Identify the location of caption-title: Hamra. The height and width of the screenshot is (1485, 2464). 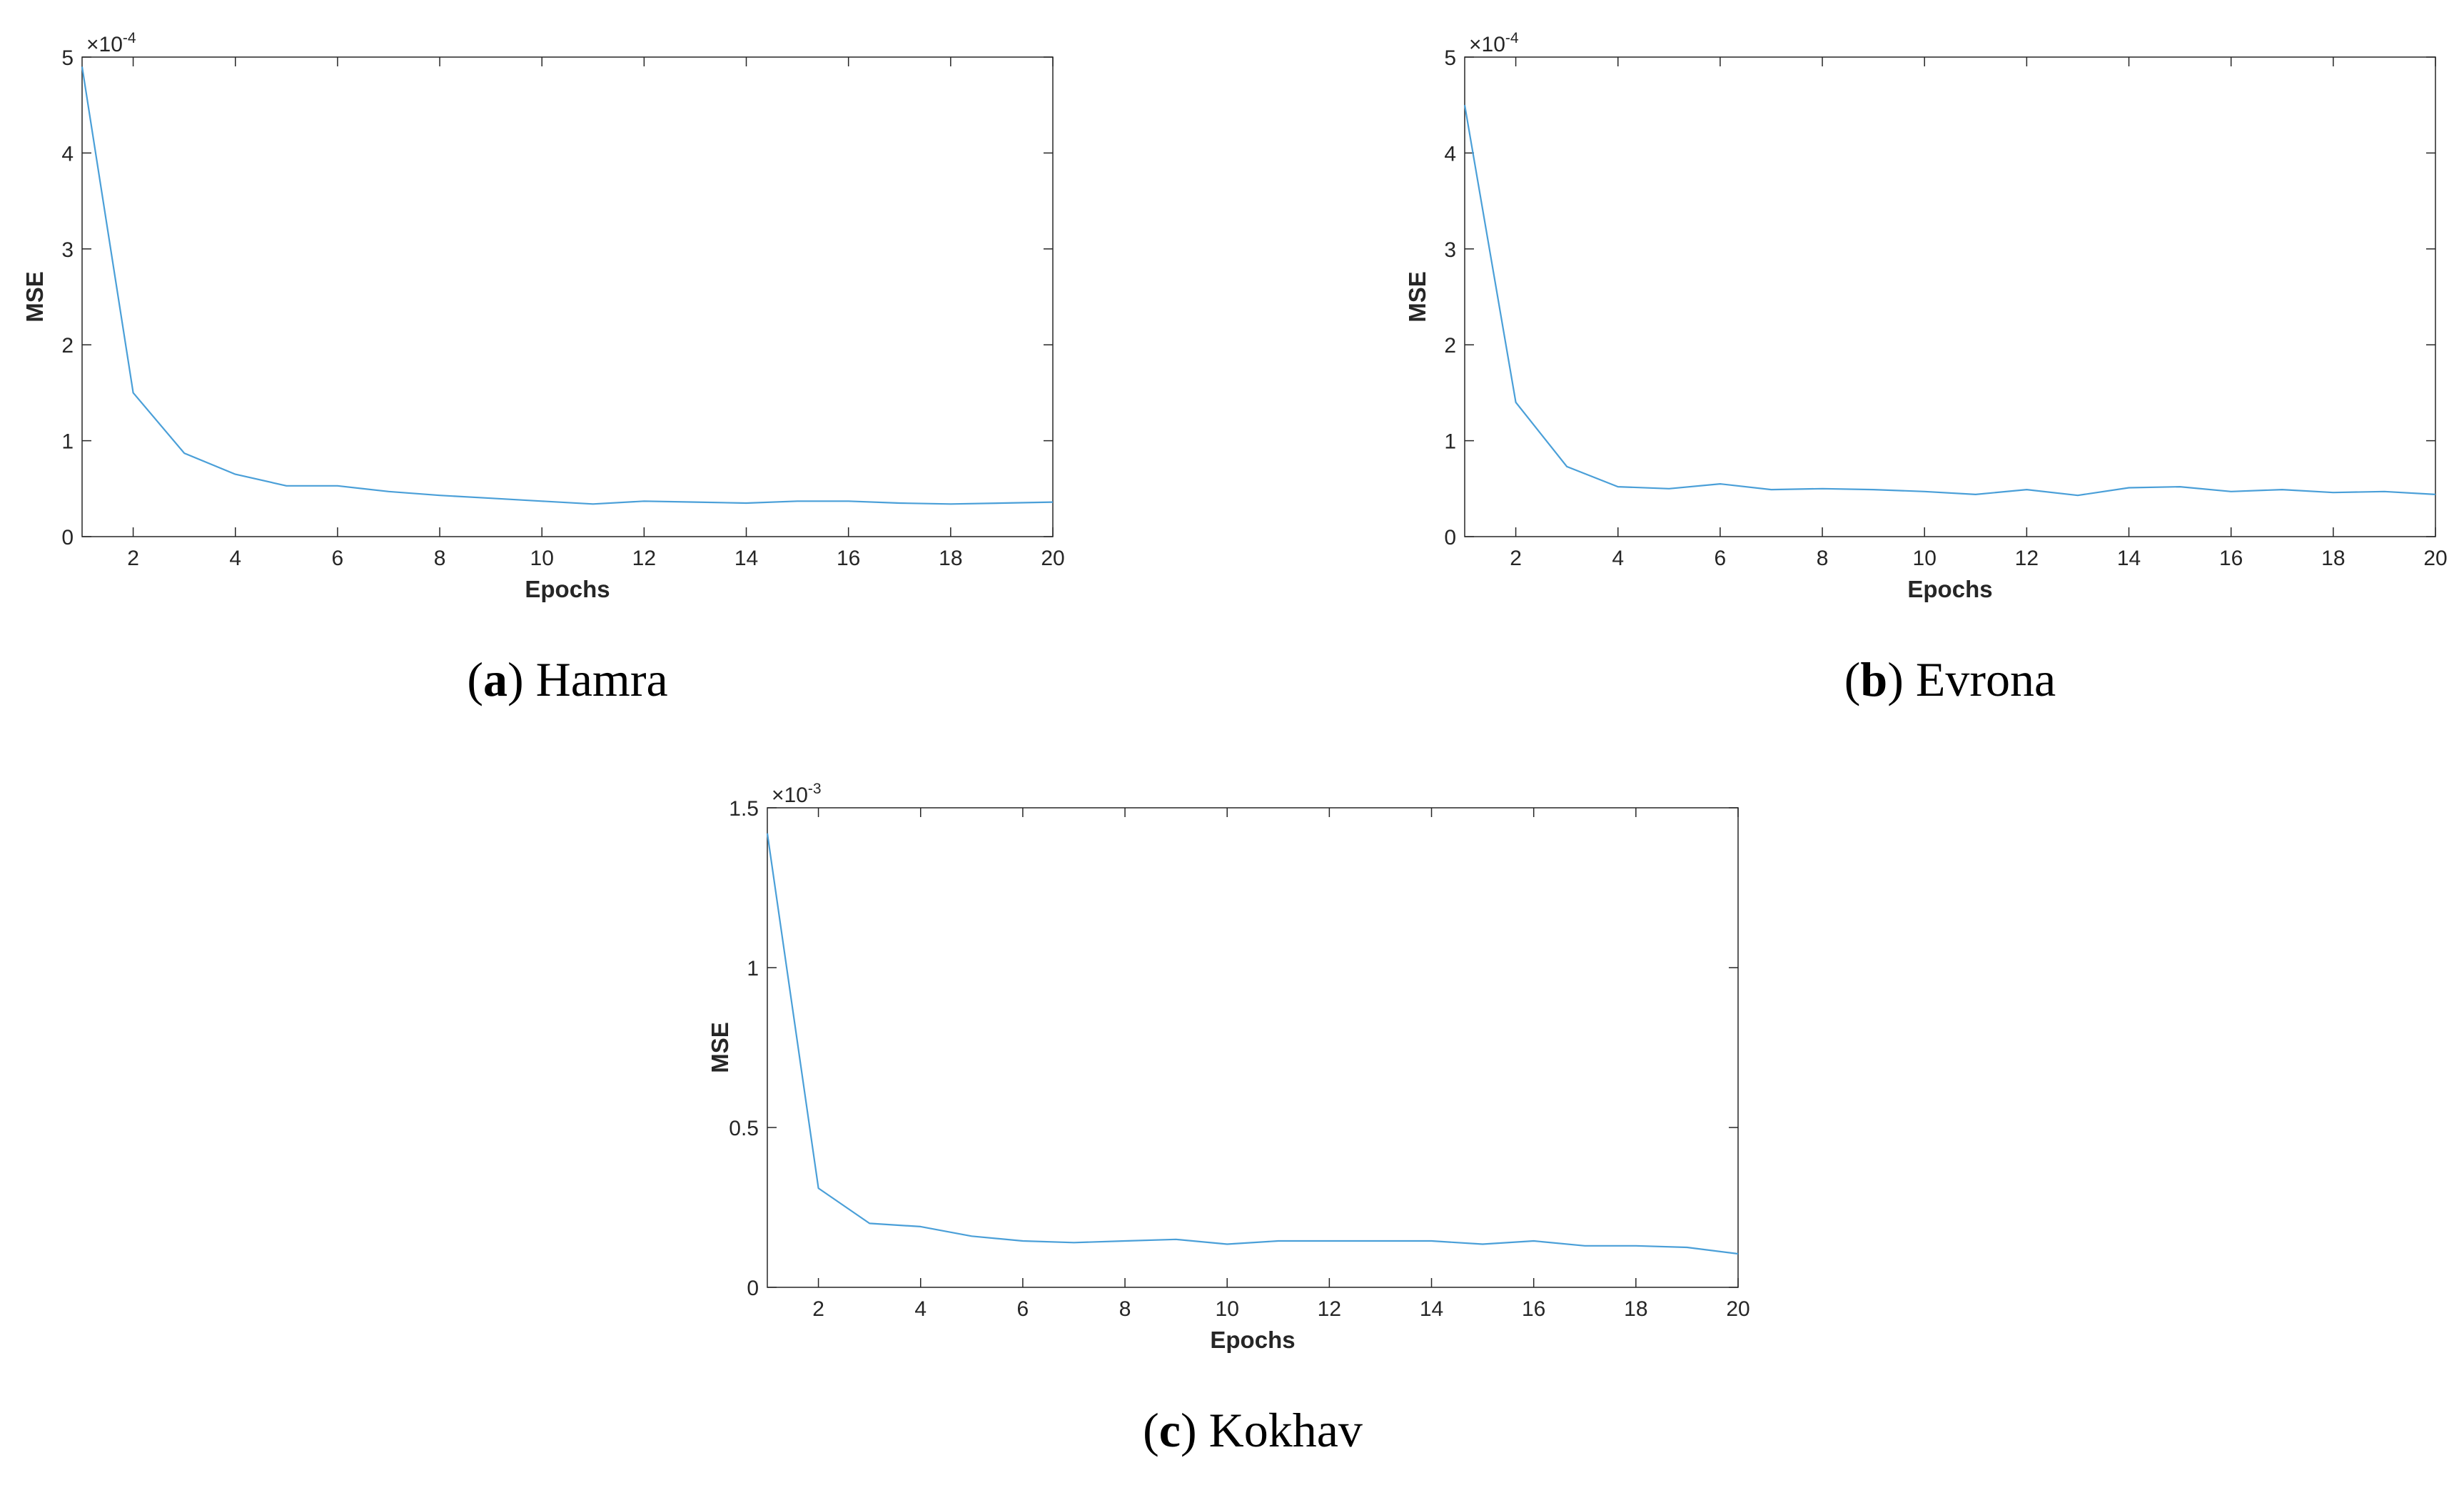
(596, 679).